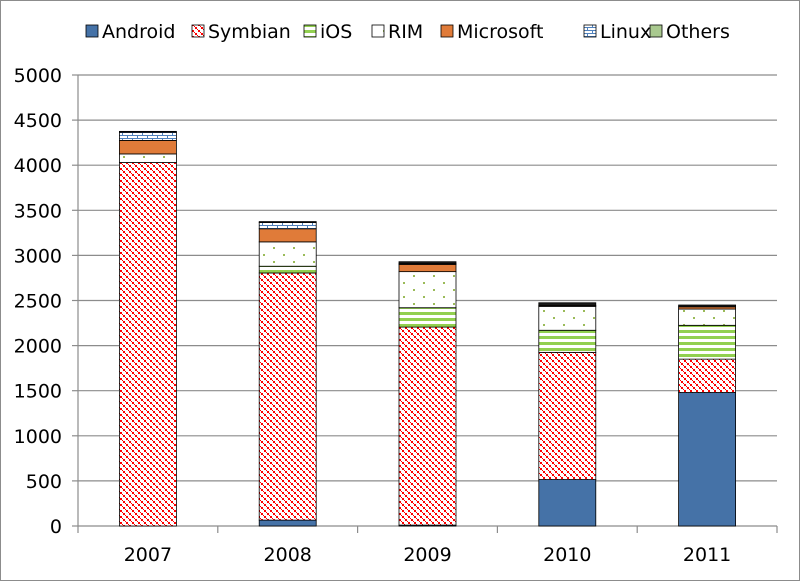  What do you see at coordinates (56, 527) in the screenshot?
I see `y-tick-label: 0` at bounding box center [56, 527].